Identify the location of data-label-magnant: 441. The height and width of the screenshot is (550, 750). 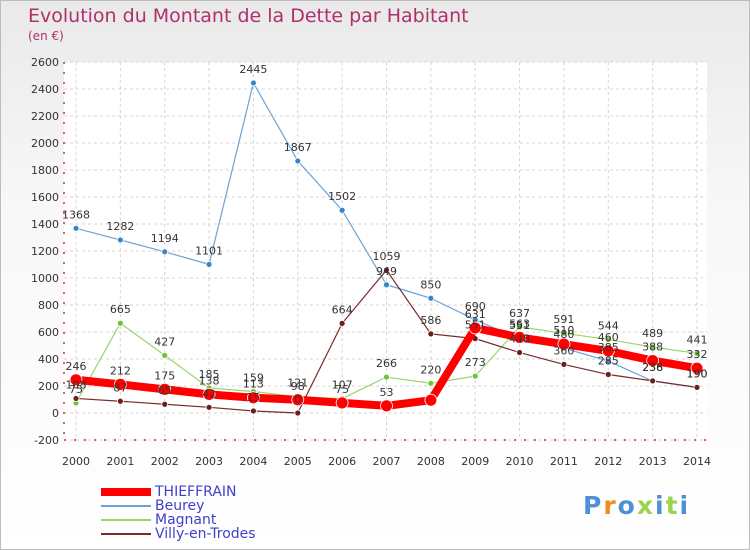
(697, 339).